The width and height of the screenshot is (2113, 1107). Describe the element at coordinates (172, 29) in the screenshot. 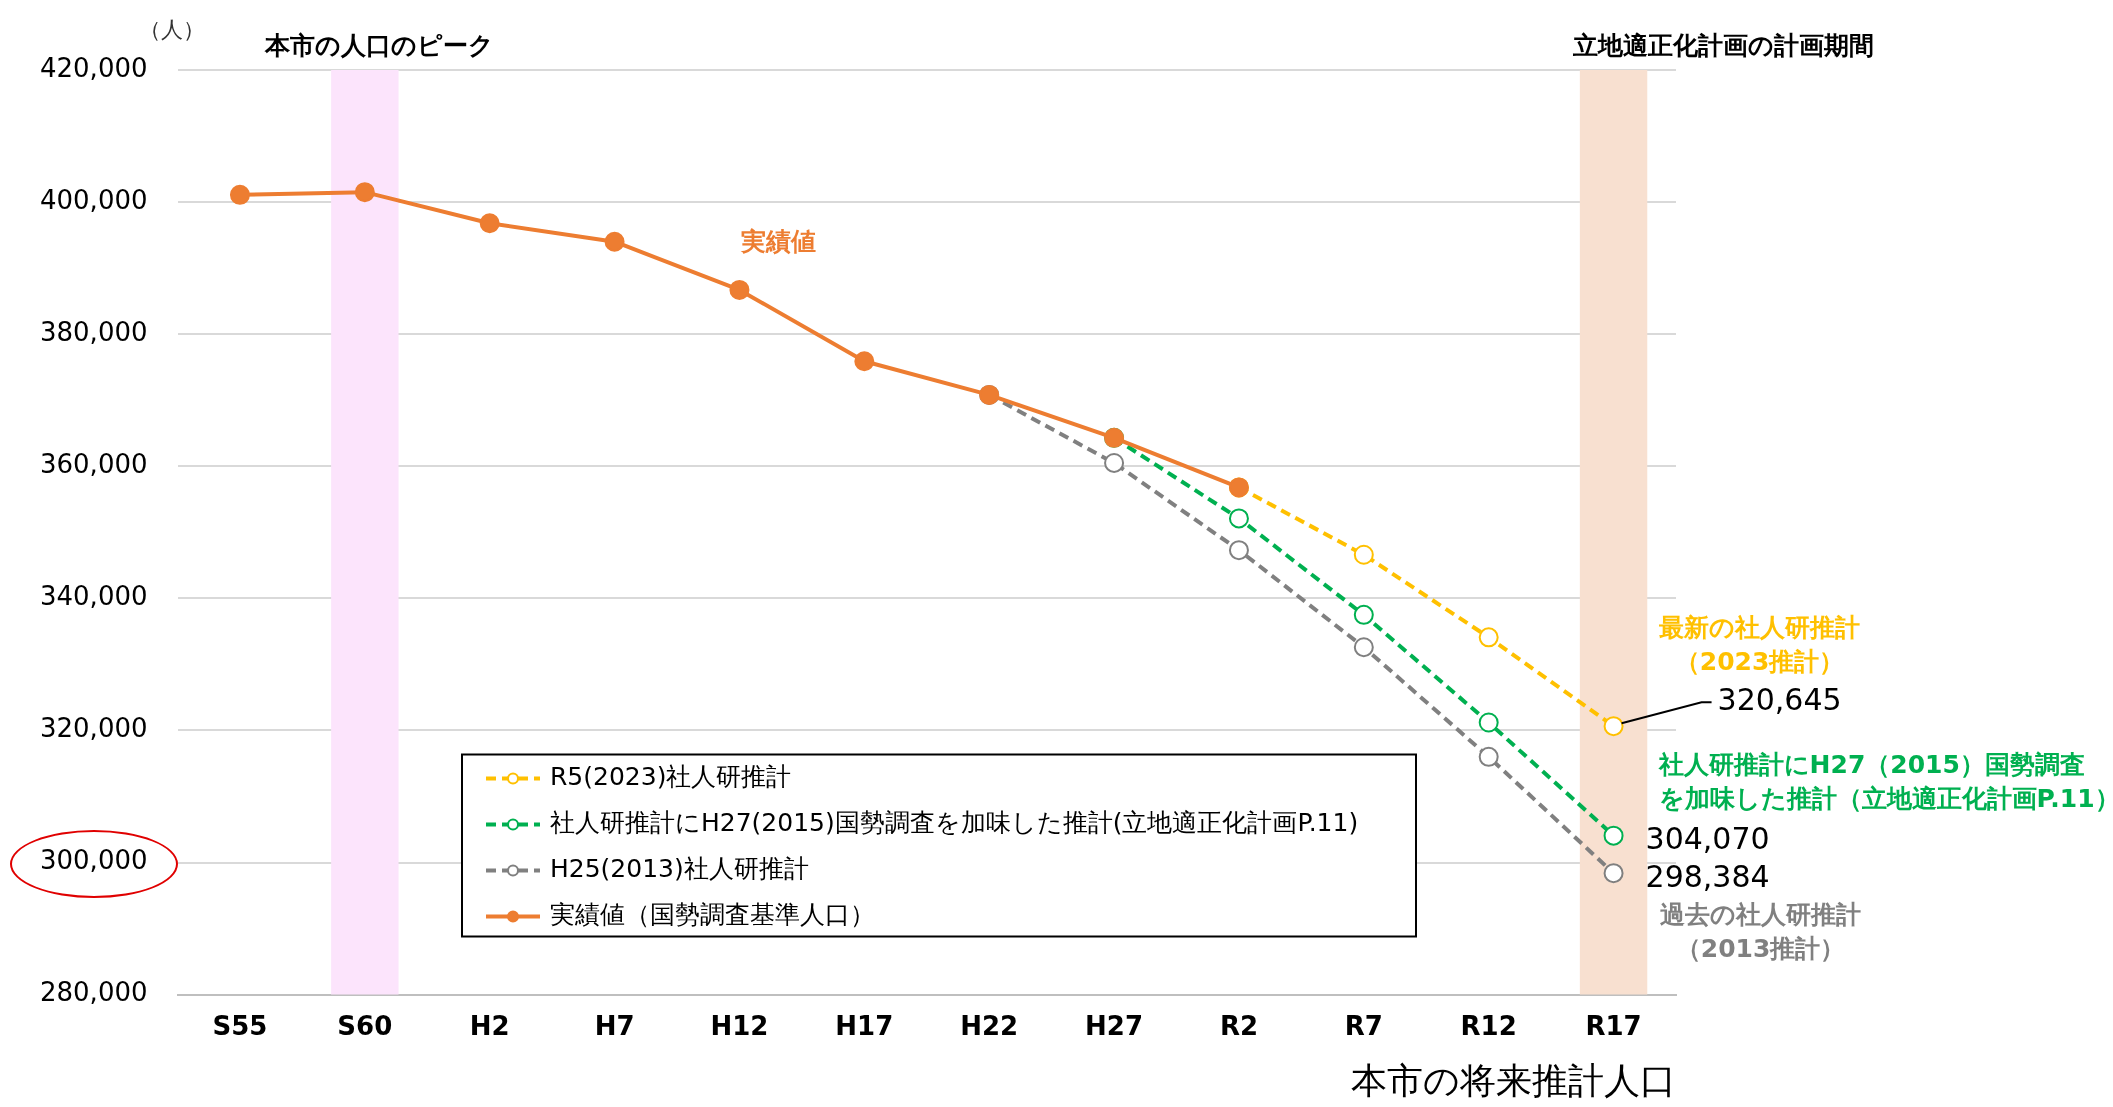

I see `y-axis-title: （人）` at that location.